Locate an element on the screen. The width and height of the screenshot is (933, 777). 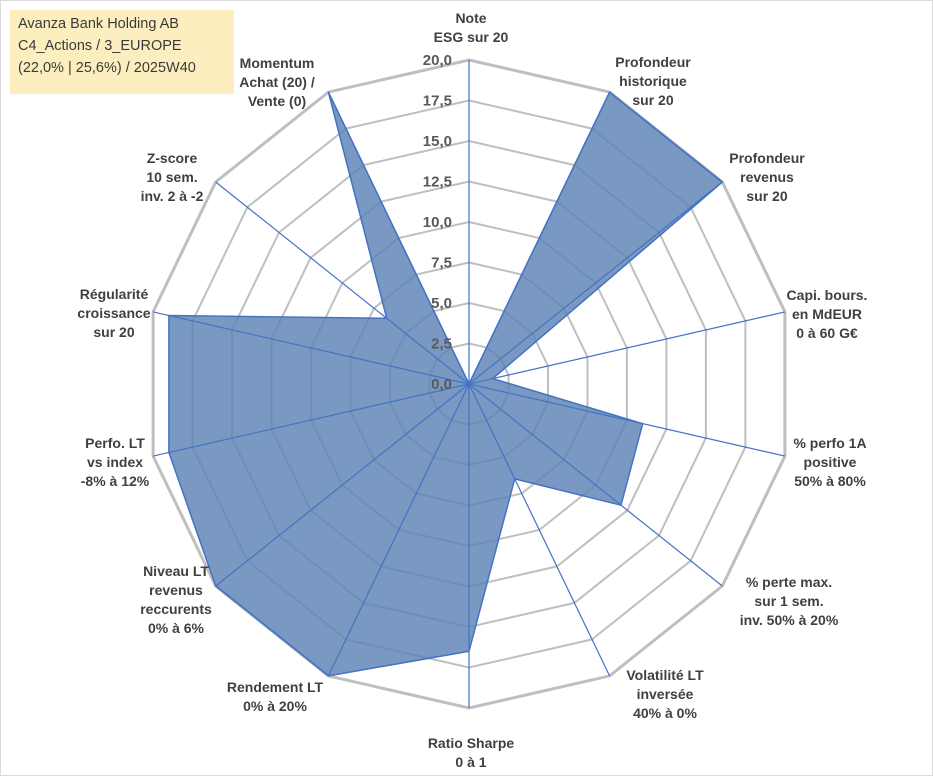
category-label: % perte max. sur 1 sem. inv. 50% à 20% is located at coordinates (789, 601).